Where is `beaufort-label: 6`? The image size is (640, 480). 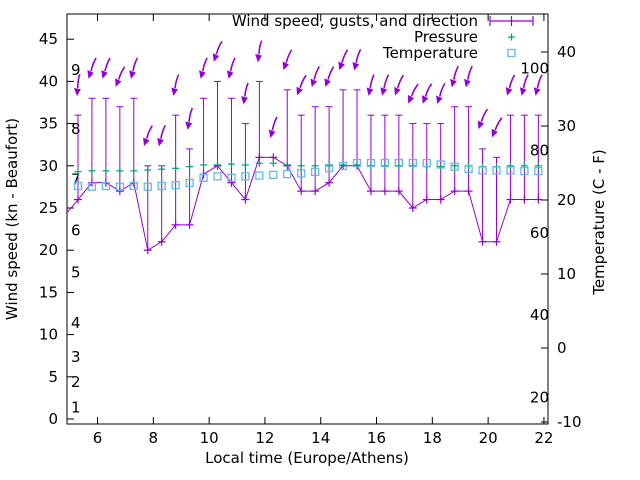
beaufort-label: 6 is located at coordinates (76, 230).